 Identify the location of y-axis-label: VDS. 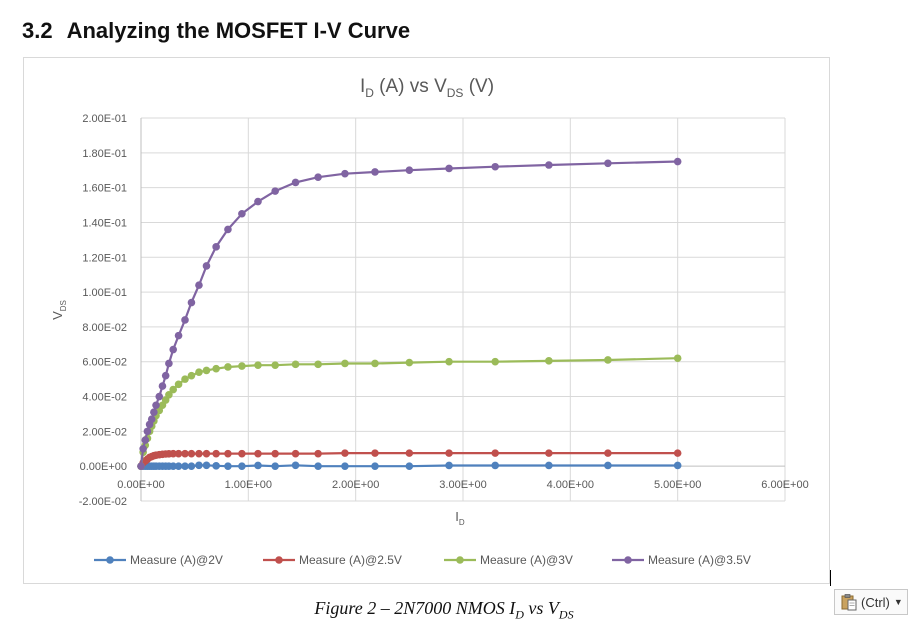
(59, 310).